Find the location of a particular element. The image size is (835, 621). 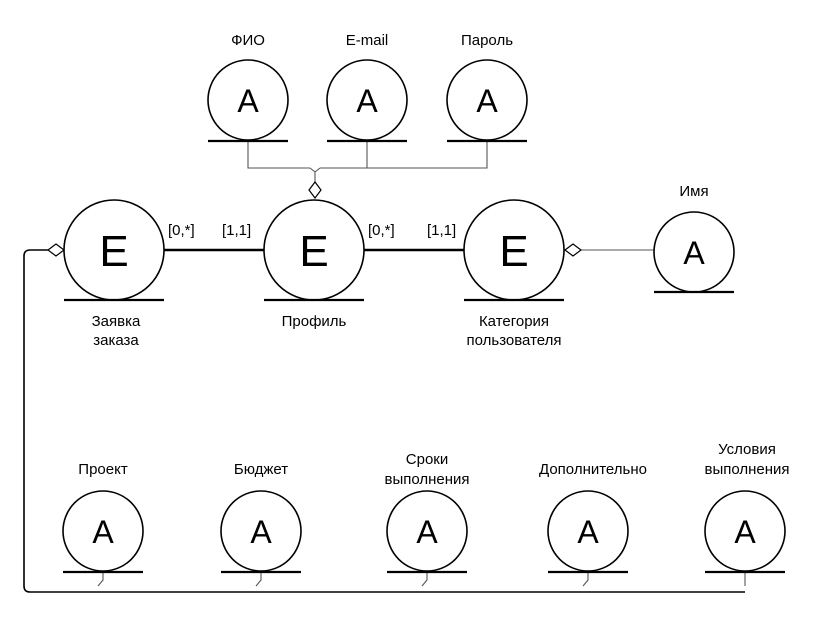

attribute-conditions-label-line1: Условия is located at coordinates (747, 449).